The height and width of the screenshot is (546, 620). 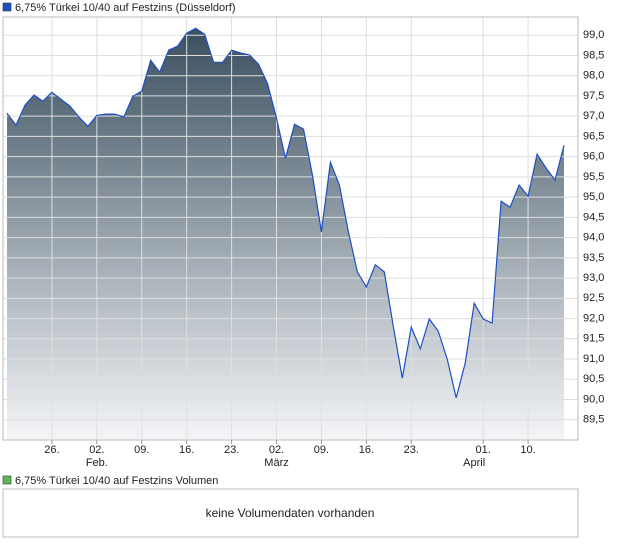 What do you see at coordinates (593, 298) in the screenshot?
I see `y-tick-label: 92,5` at bounding box center [593, 298].